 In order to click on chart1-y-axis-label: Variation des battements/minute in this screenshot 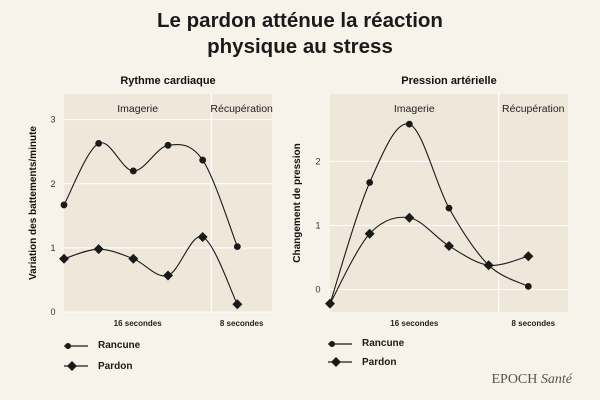, I will do `click(33, 203)`.